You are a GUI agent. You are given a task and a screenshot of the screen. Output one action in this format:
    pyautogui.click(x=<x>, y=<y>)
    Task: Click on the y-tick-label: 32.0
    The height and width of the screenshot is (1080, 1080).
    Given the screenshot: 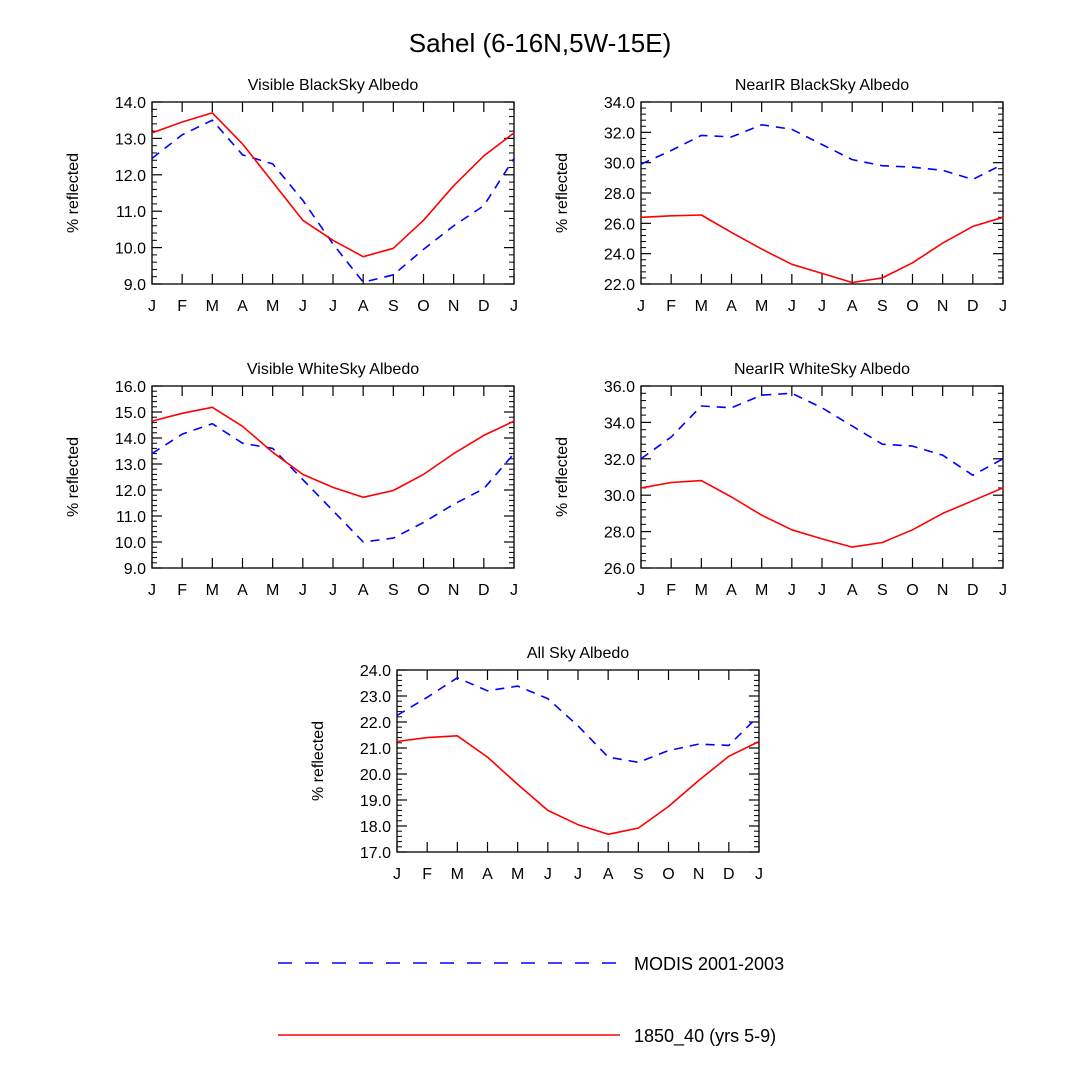 What is the action you would take?
    pyautogui.click(x=619, y=133)
    